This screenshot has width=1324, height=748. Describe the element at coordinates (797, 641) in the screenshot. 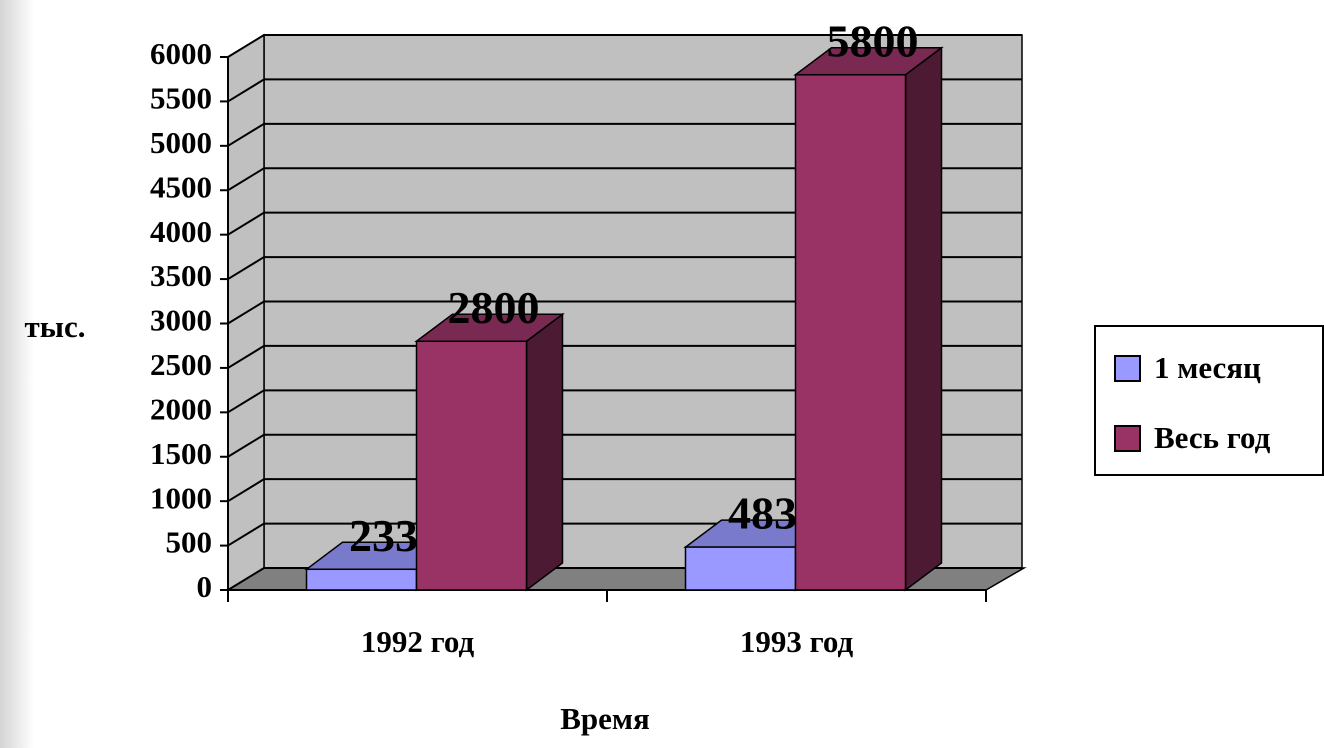

I see `x-tick-label: 1993 год` at that location.